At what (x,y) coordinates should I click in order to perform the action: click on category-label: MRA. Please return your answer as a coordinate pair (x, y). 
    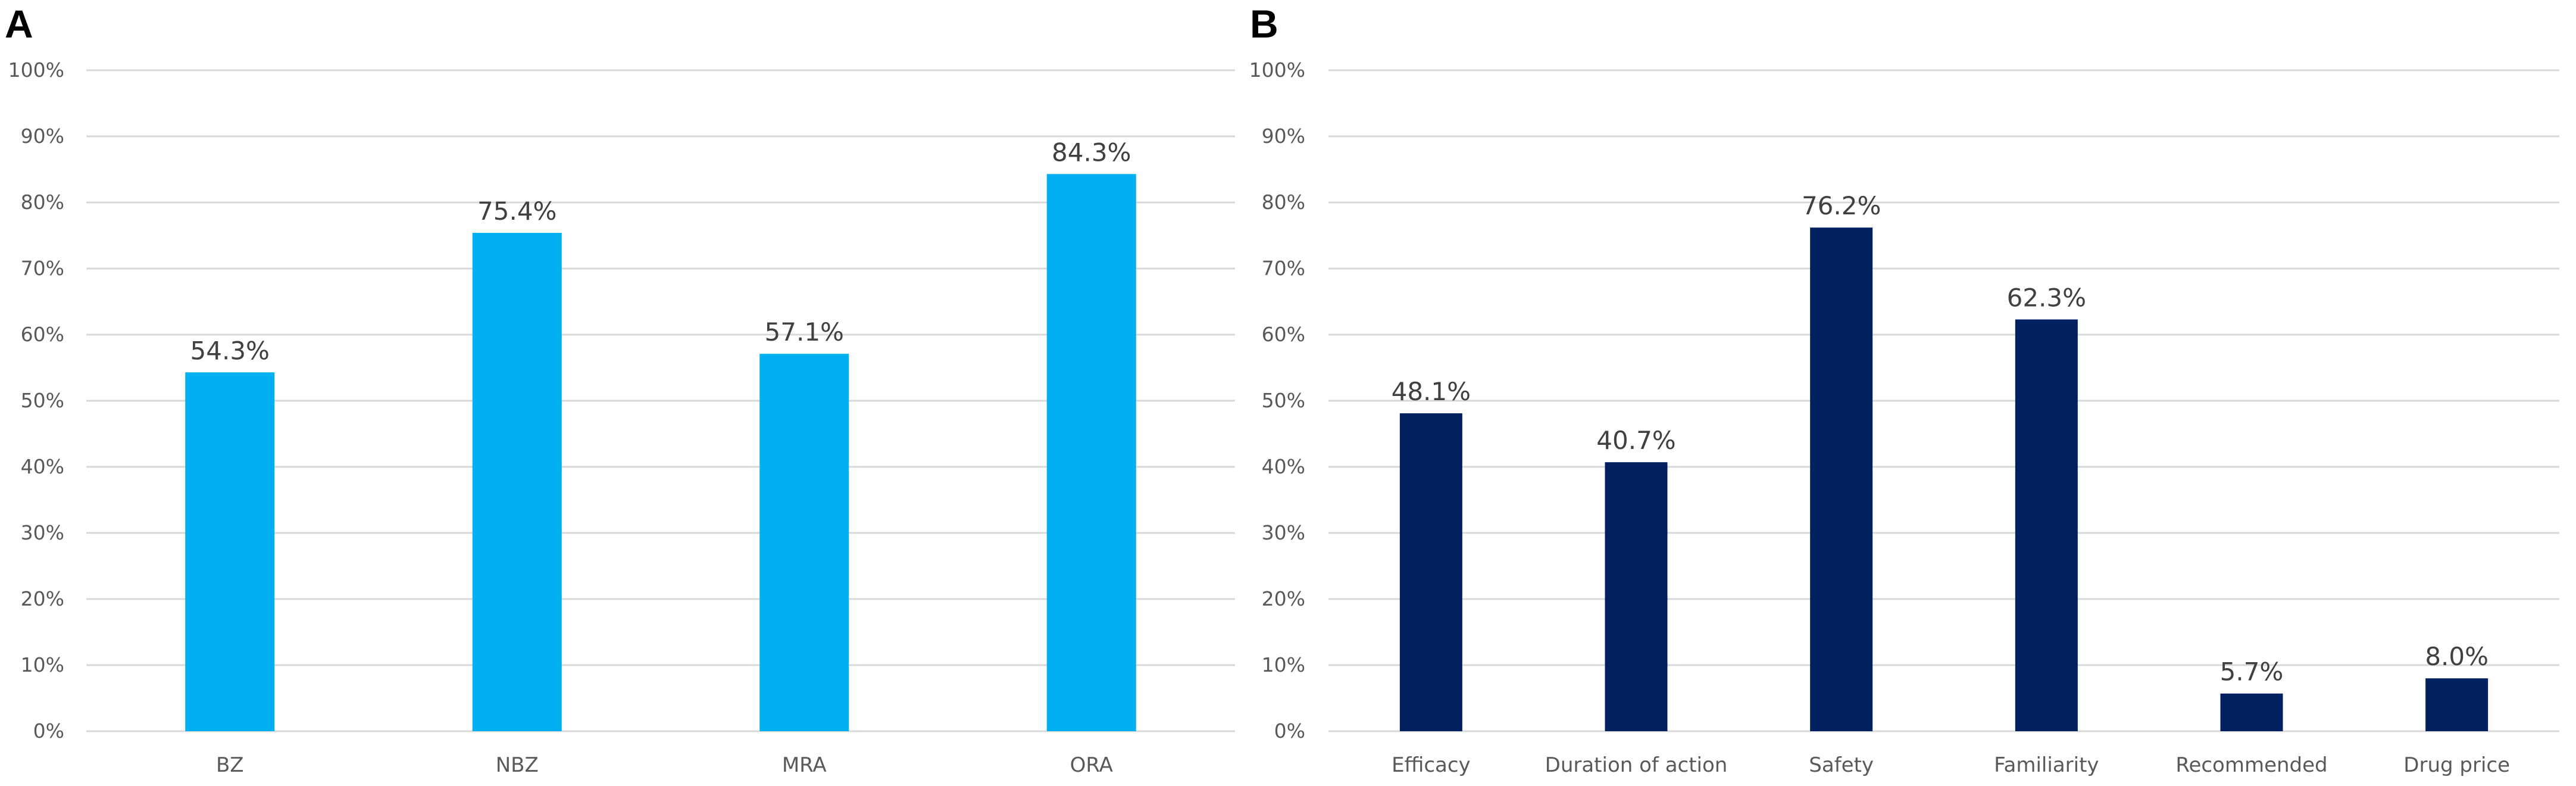
    Looking at the image, I should click on (804, 765).